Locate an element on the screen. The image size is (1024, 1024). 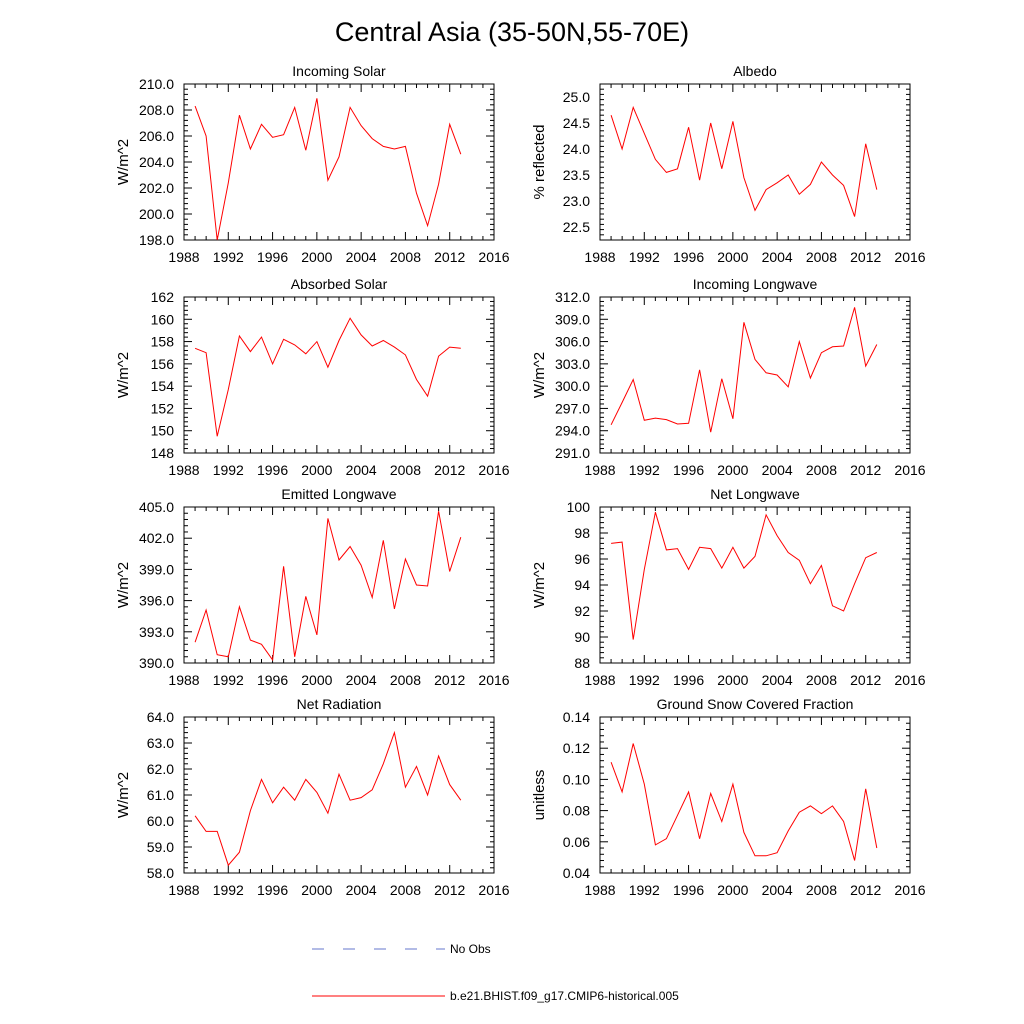
ytick-label: 100 is located at coordinates (579, 507).